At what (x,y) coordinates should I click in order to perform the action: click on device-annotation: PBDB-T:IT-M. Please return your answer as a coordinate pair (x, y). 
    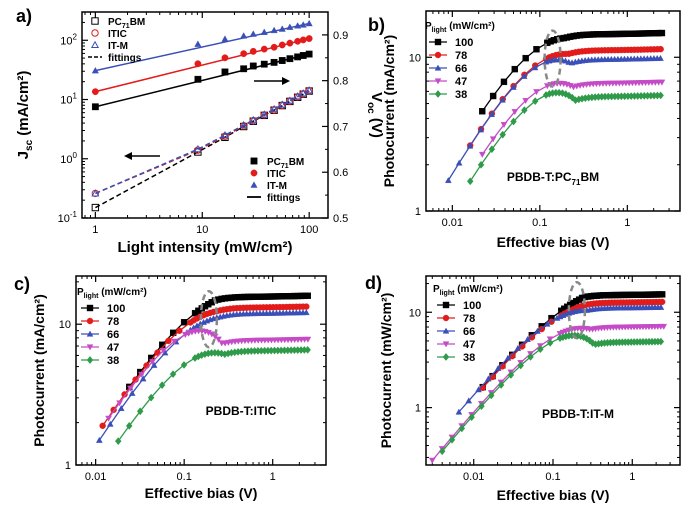
    Looking at the image, I should click on (578, 414).